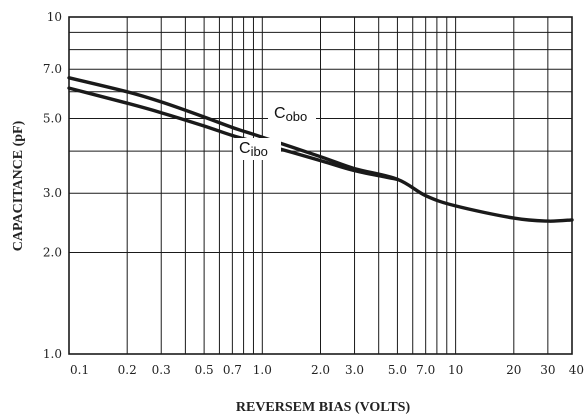 The image size is (585, 417). I want to click on x-tick-label: 7.0, so click(425, 370).